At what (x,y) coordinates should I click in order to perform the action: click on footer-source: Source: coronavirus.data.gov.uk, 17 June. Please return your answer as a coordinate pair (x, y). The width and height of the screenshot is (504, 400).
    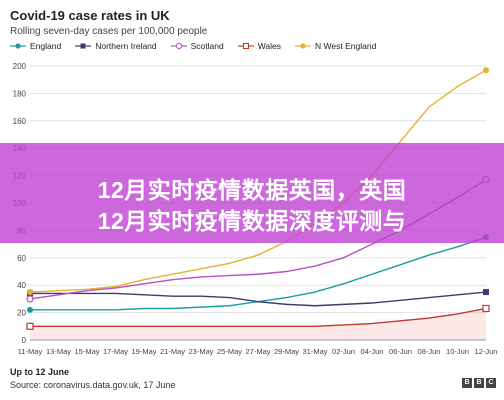
    Looking at the image, I should click on (93, 385).